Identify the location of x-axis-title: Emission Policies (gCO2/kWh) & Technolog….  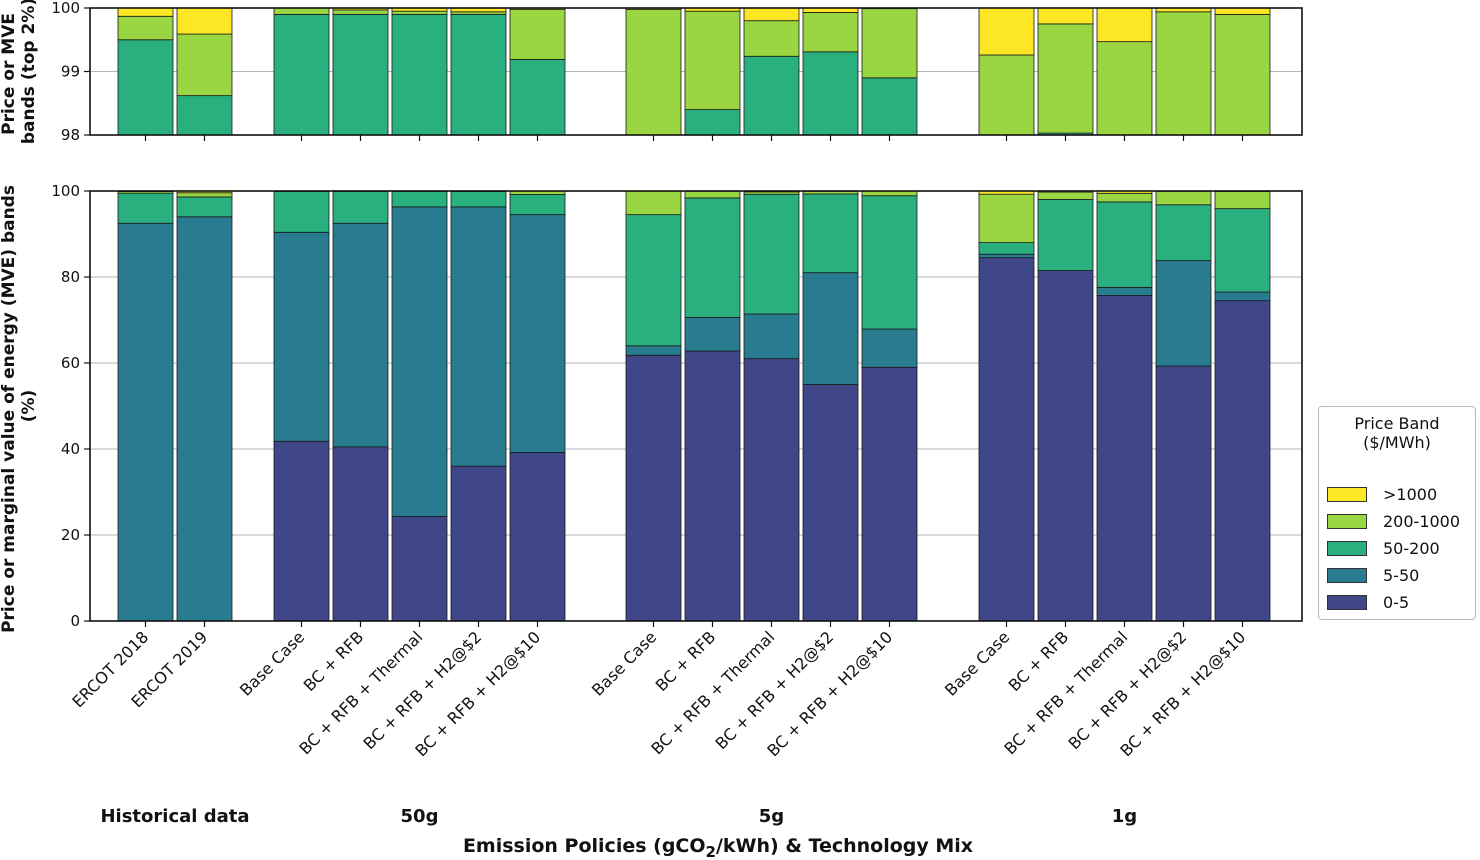
(718, 847).